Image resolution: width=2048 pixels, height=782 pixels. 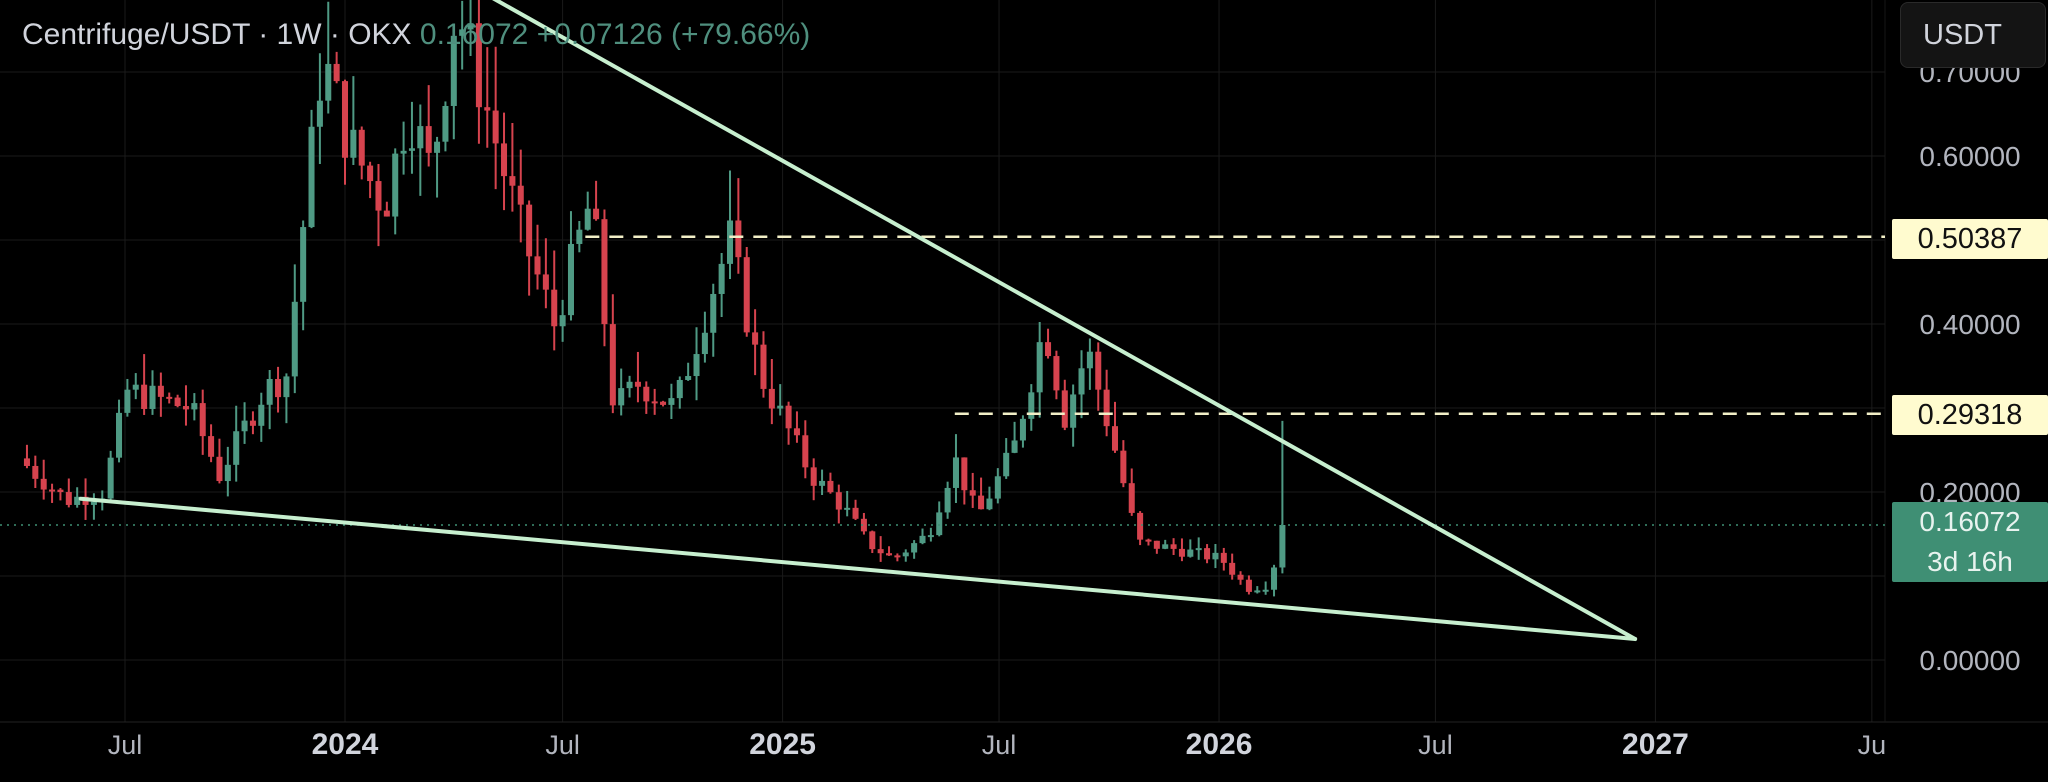 I want to click on level-label-upper: 0.50387, so click(x=1970, y=239).